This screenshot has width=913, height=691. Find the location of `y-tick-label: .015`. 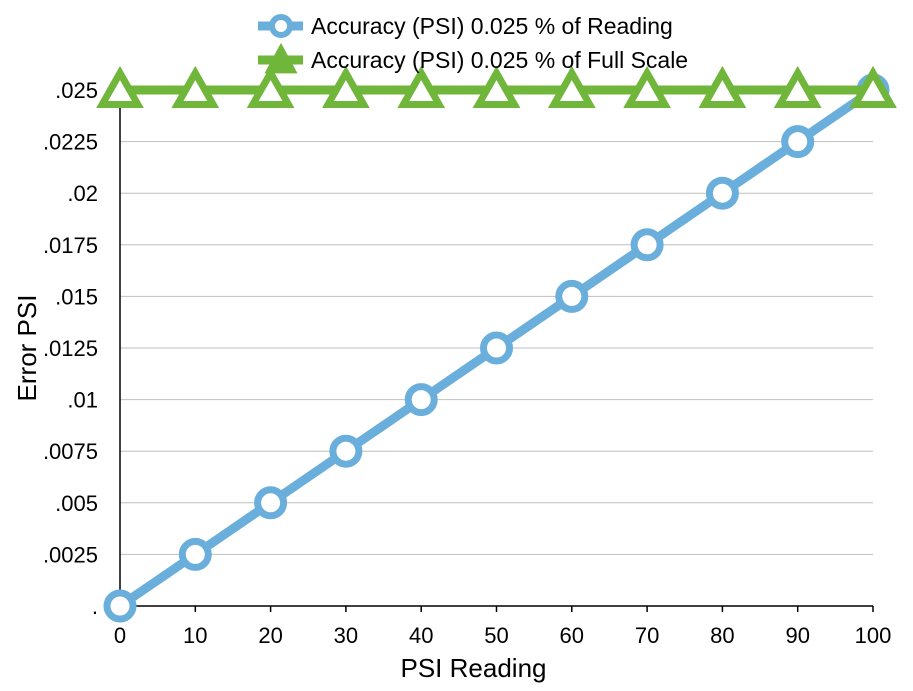

y-tick-label: .015 is located at coordinates (76, 296).